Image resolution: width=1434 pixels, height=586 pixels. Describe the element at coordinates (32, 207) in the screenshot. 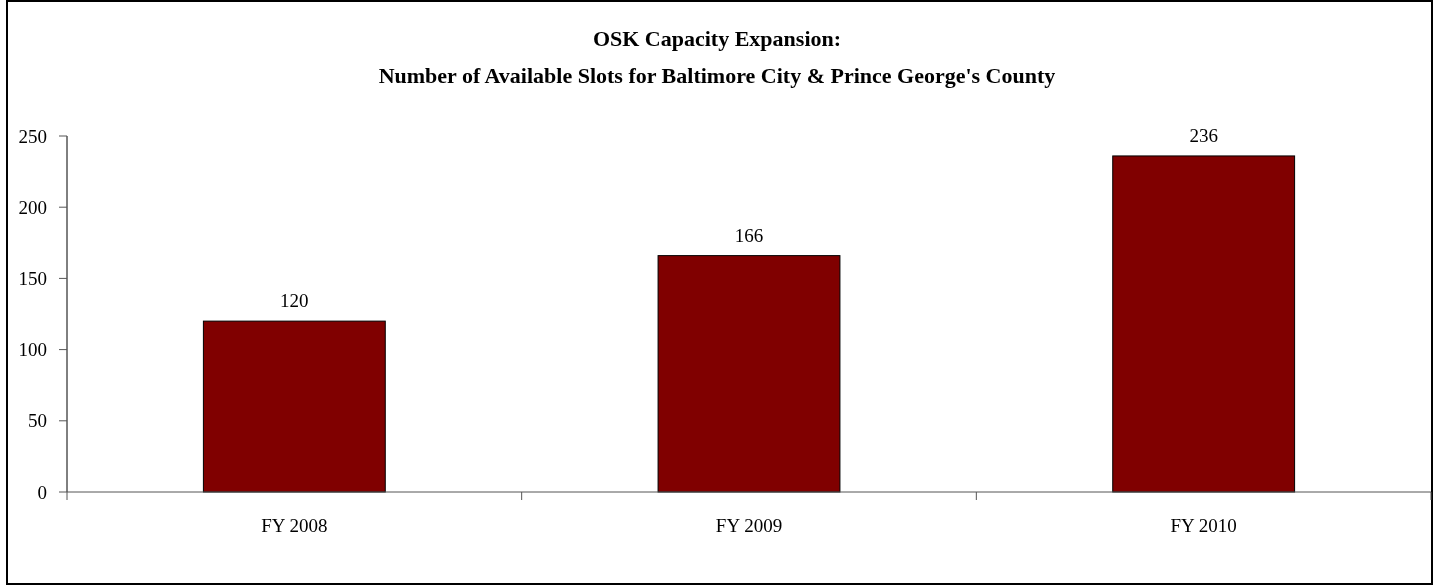

I see `y-tick-label: 200` at that location.